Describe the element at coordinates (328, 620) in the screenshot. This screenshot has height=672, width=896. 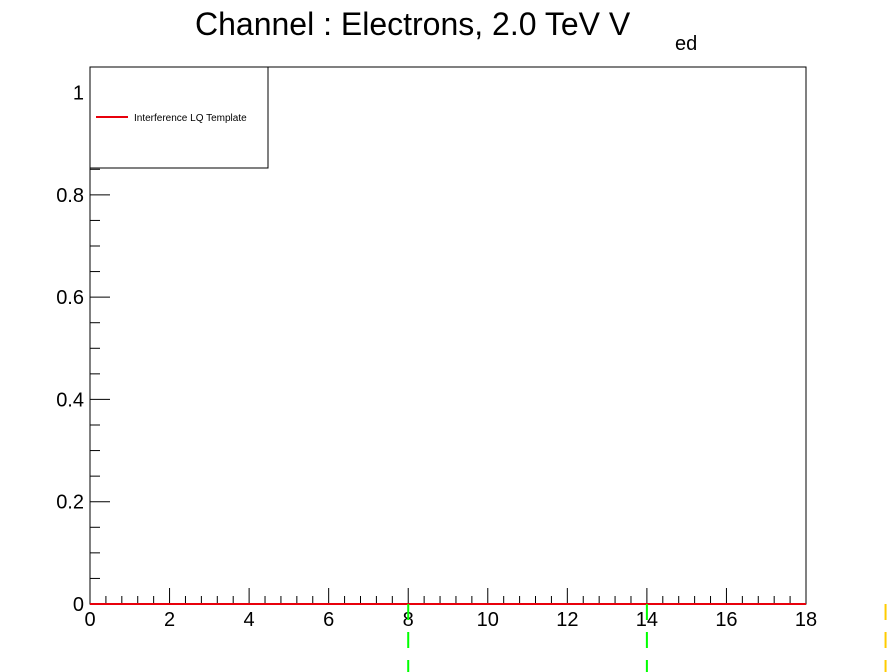
I see `x-tick-label: 6` at that location.